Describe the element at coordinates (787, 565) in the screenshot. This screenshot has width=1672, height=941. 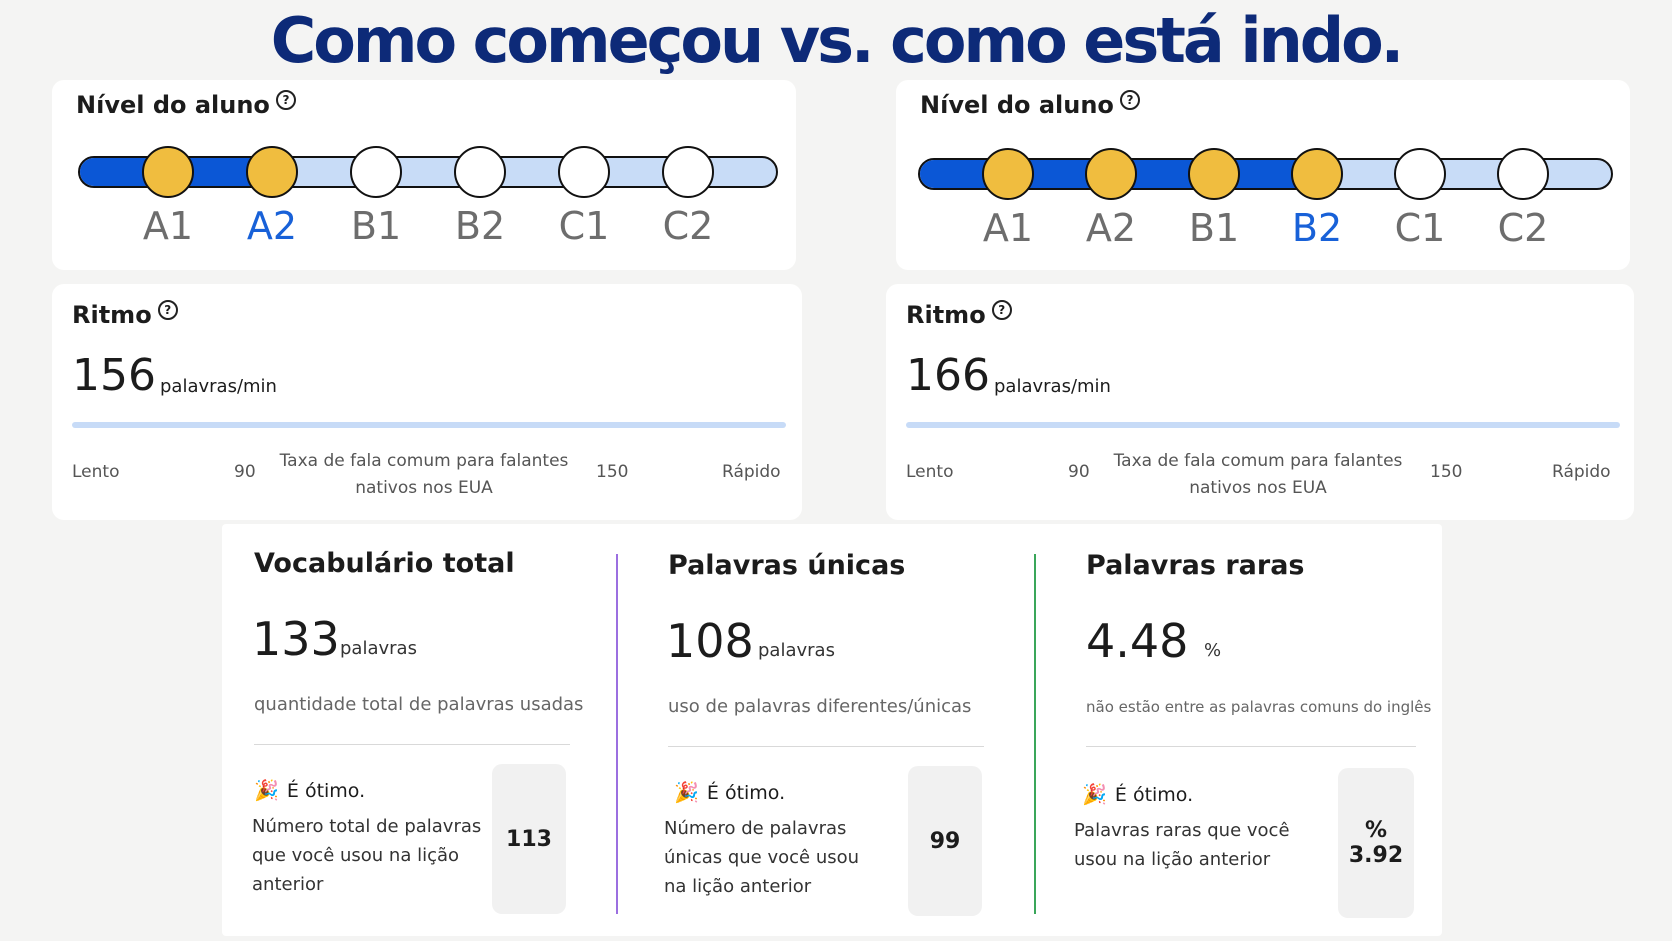
I see `stat-title-unique-words: Palavras únicas` at that location.